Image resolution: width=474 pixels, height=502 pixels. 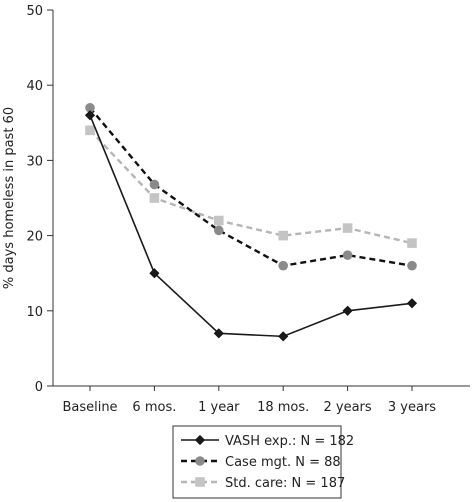 I want to click on y-tick-label: 30, so click(x=34, y=161).